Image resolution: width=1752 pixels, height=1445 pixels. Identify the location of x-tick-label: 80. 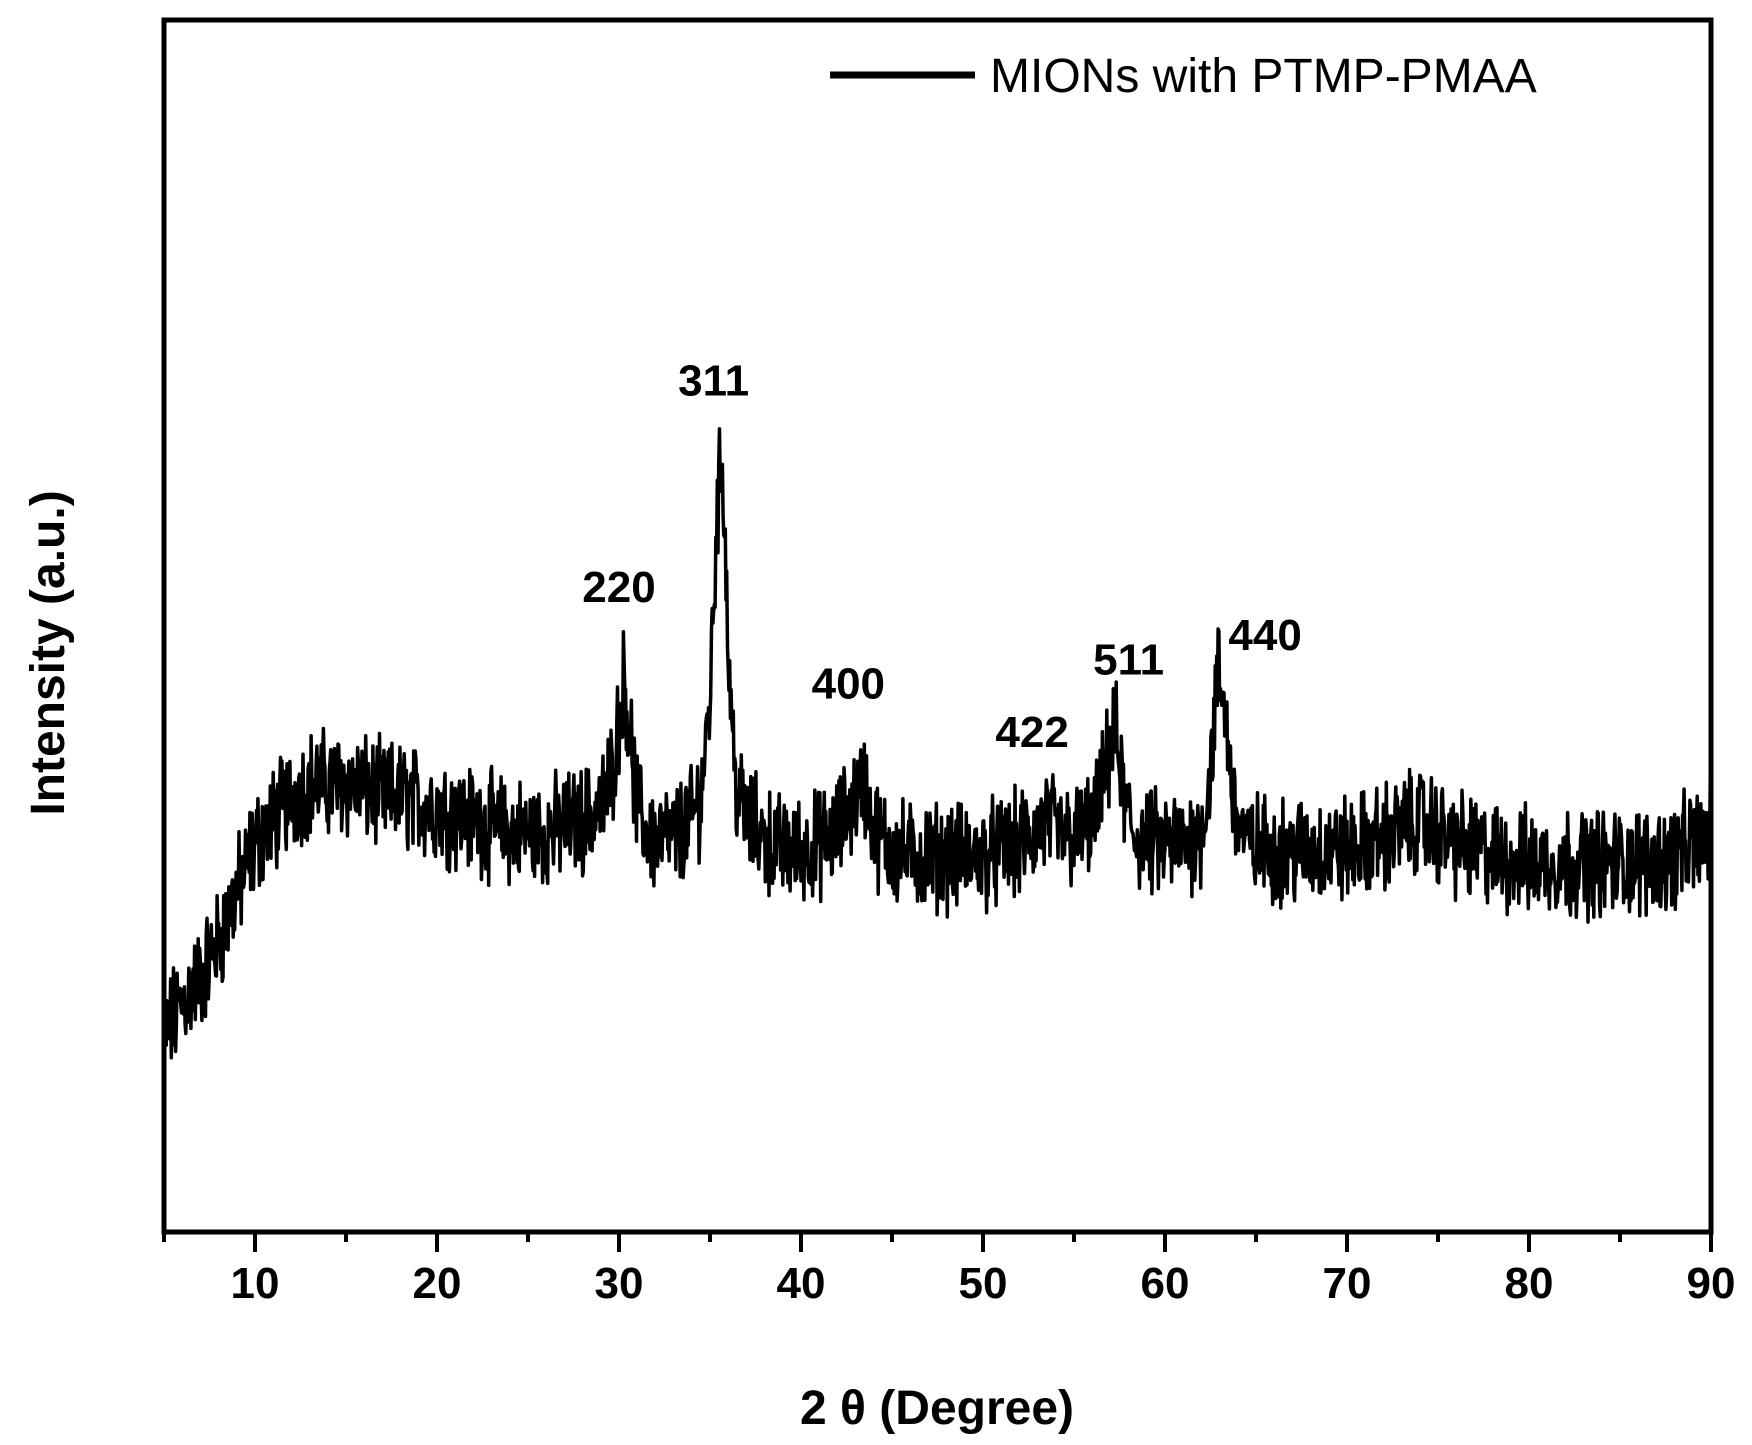
(1529, 1283).